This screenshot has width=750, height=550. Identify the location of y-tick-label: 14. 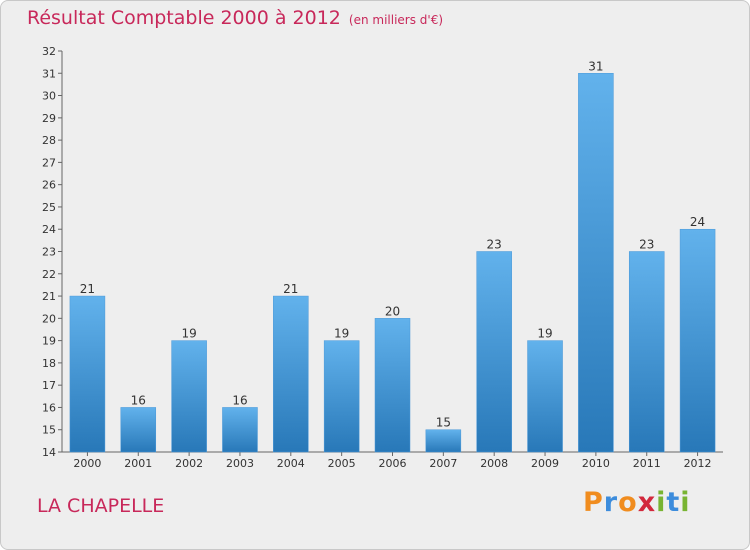
(49, 452).